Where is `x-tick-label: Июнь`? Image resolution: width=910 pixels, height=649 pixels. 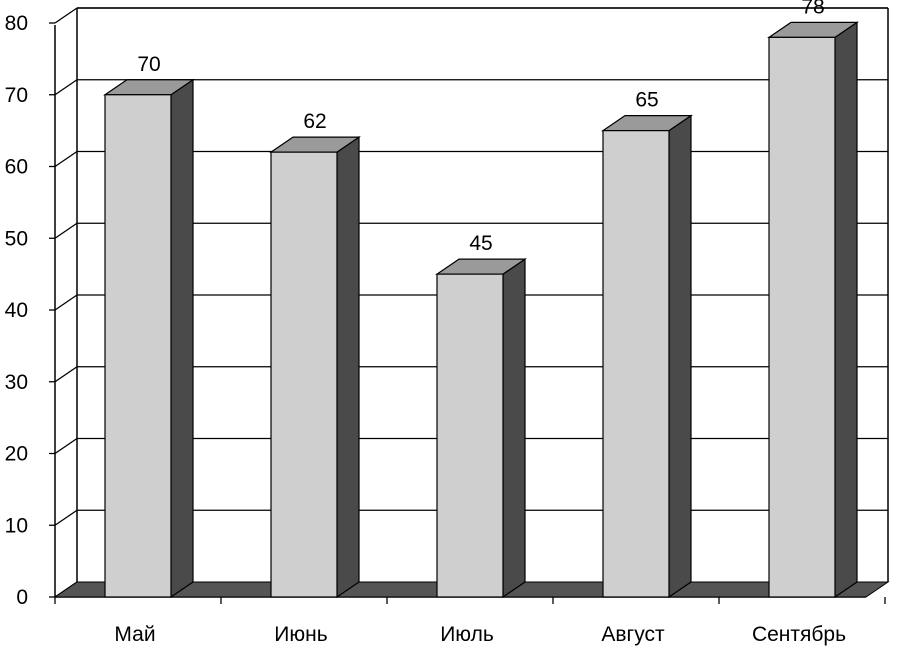
x-tick-label: Июнь is located at coordinates (300, 634).